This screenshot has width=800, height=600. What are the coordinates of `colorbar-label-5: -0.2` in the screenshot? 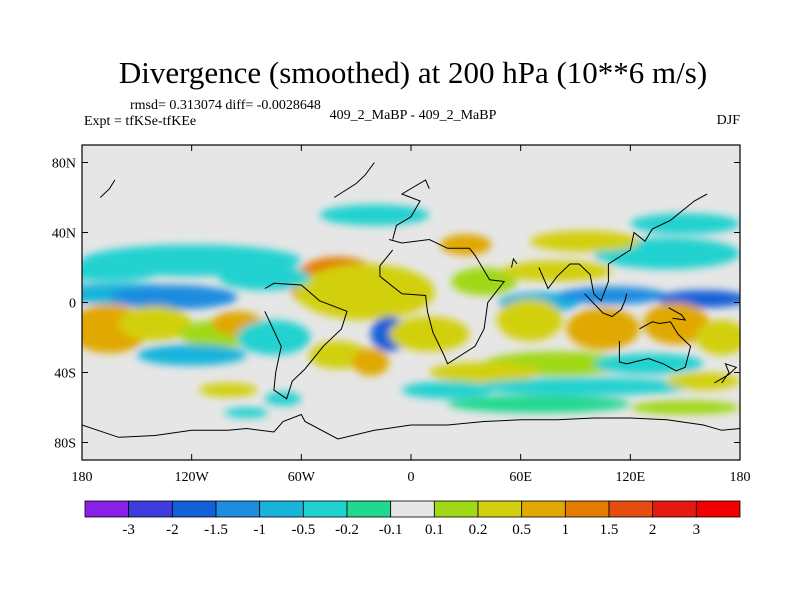 It's located at (347, 530).